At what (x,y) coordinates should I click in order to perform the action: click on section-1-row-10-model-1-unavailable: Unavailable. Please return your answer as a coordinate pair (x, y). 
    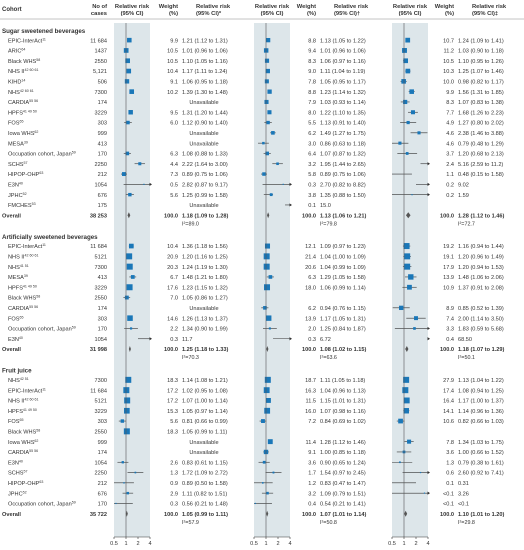
    Looking at the image, I should click on (203, 134).